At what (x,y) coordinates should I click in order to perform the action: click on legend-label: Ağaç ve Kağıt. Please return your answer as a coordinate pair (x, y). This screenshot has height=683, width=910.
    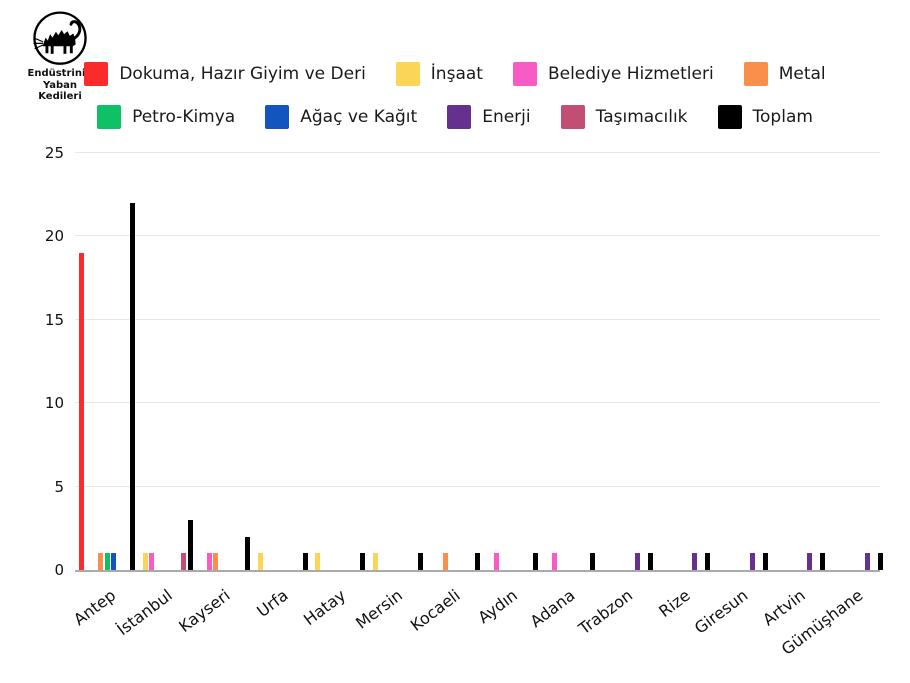
    Looking at the image, I should click on (359, 117).